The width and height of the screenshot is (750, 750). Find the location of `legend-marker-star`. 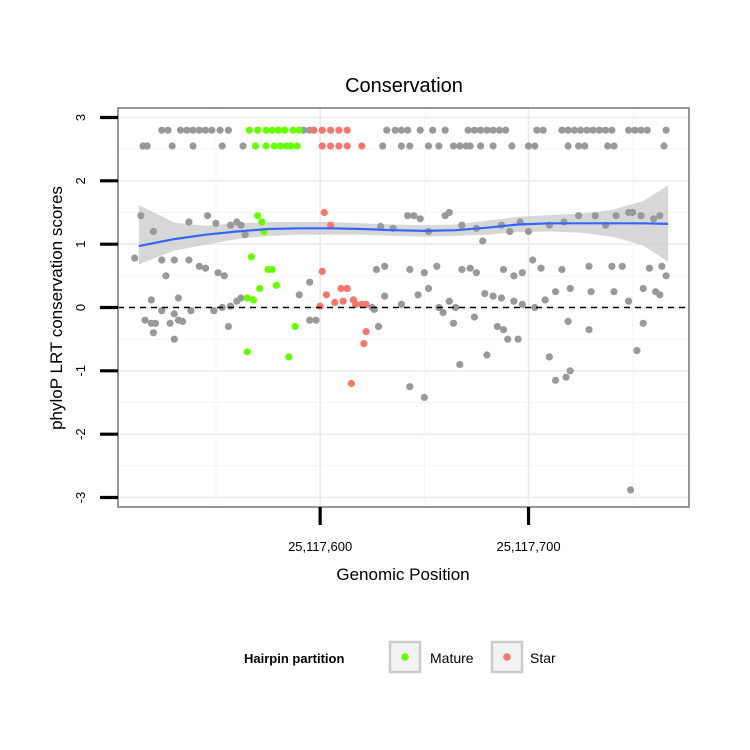

legend-marker-star is located at coordinates (507, 657).